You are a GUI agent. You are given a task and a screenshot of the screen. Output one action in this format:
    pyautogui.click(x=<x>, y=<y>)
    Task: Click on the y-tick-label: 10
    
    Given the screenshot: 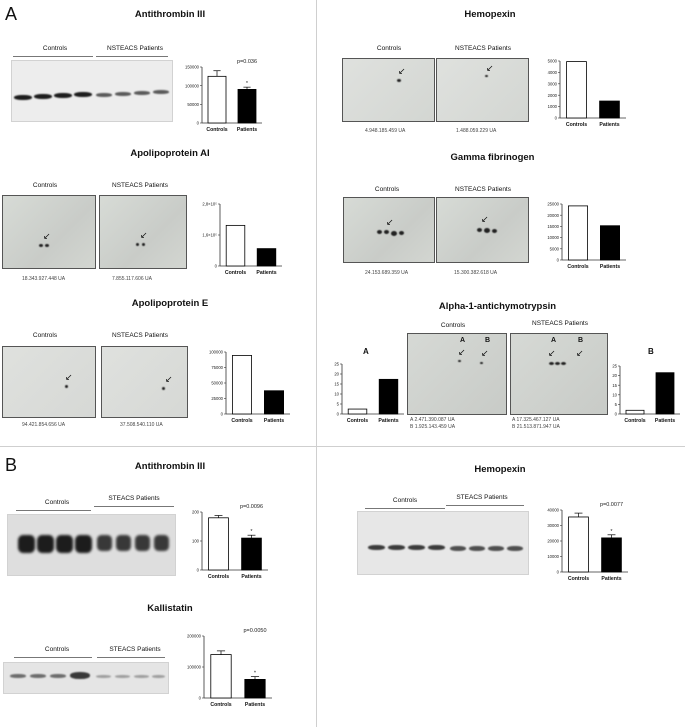 What is the action you would take?
    pyautogui.click(x=614, y=394)
    